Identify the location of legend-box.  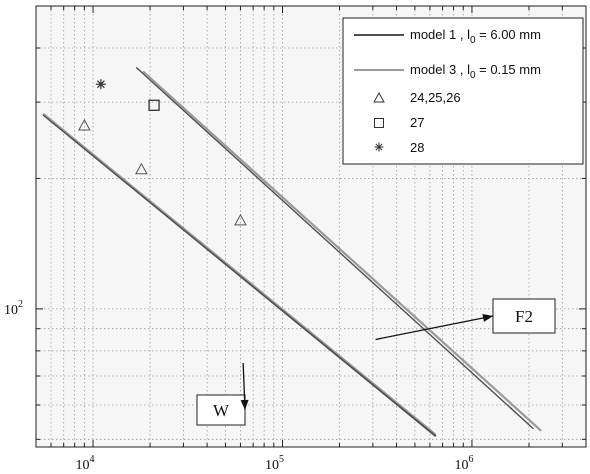
(463, 91).